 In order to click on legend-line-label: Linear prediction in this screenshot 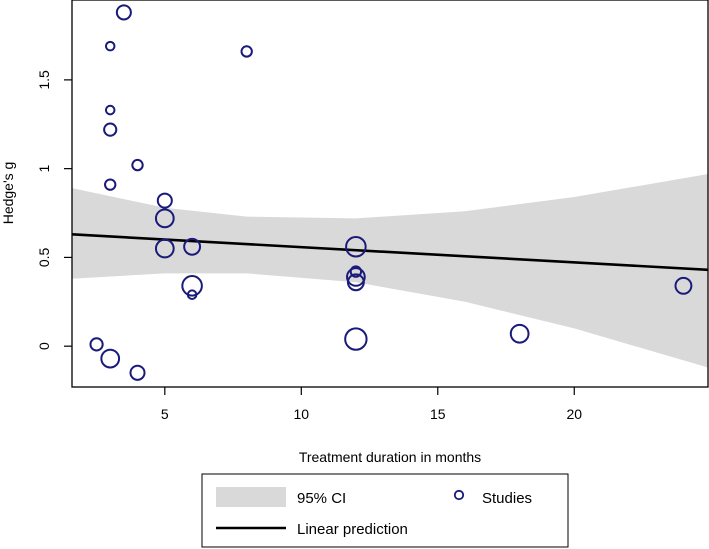, I will do `click(352, 529)`.